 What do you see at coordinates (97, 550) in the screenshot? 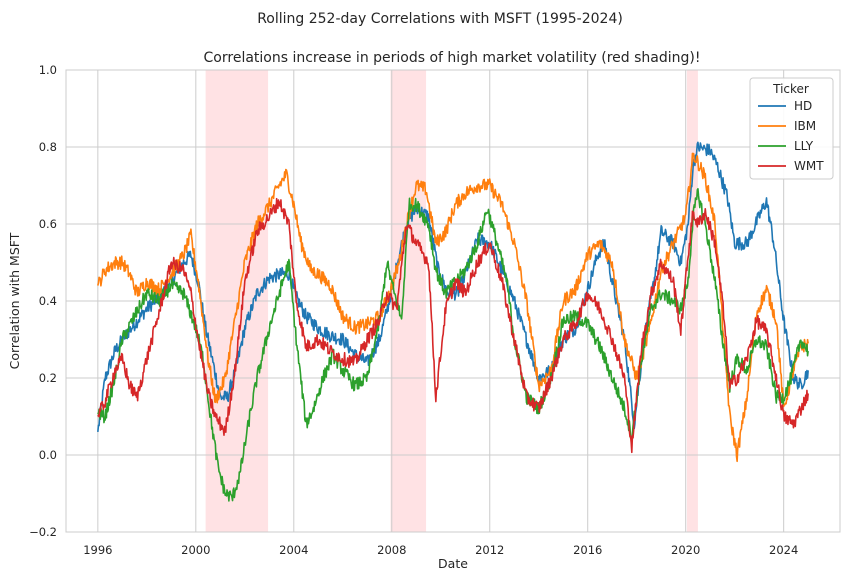
I see `x-tick-label: 1996` at bounding box center [97, 550].